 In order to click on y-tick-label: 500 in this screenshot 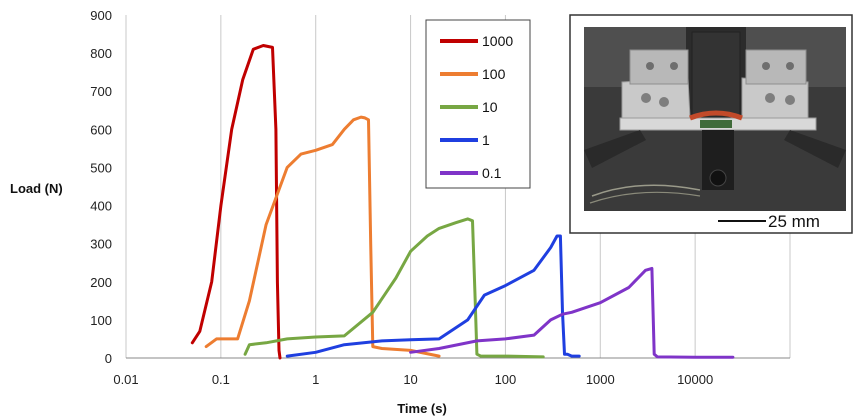, I will do `click(101, 167)`.